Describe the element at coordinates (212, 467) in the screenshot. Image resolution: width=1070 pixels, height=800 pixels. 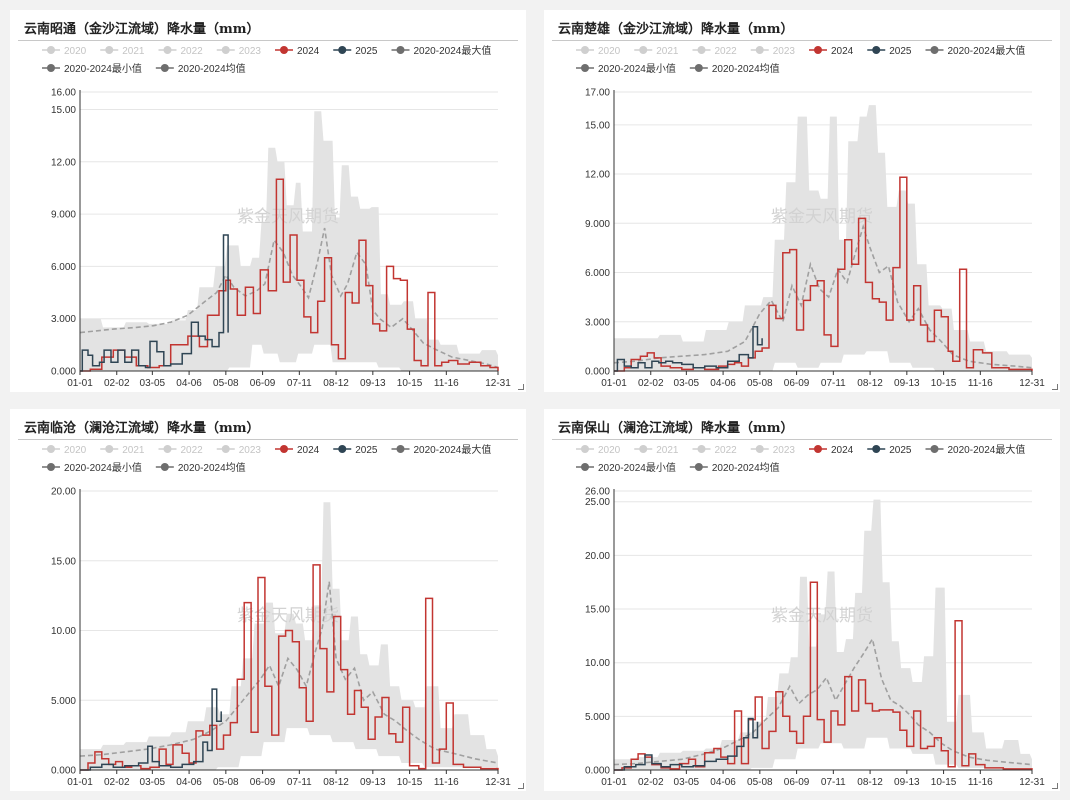
I see `legend-label: 2020-2024均值` at that location.